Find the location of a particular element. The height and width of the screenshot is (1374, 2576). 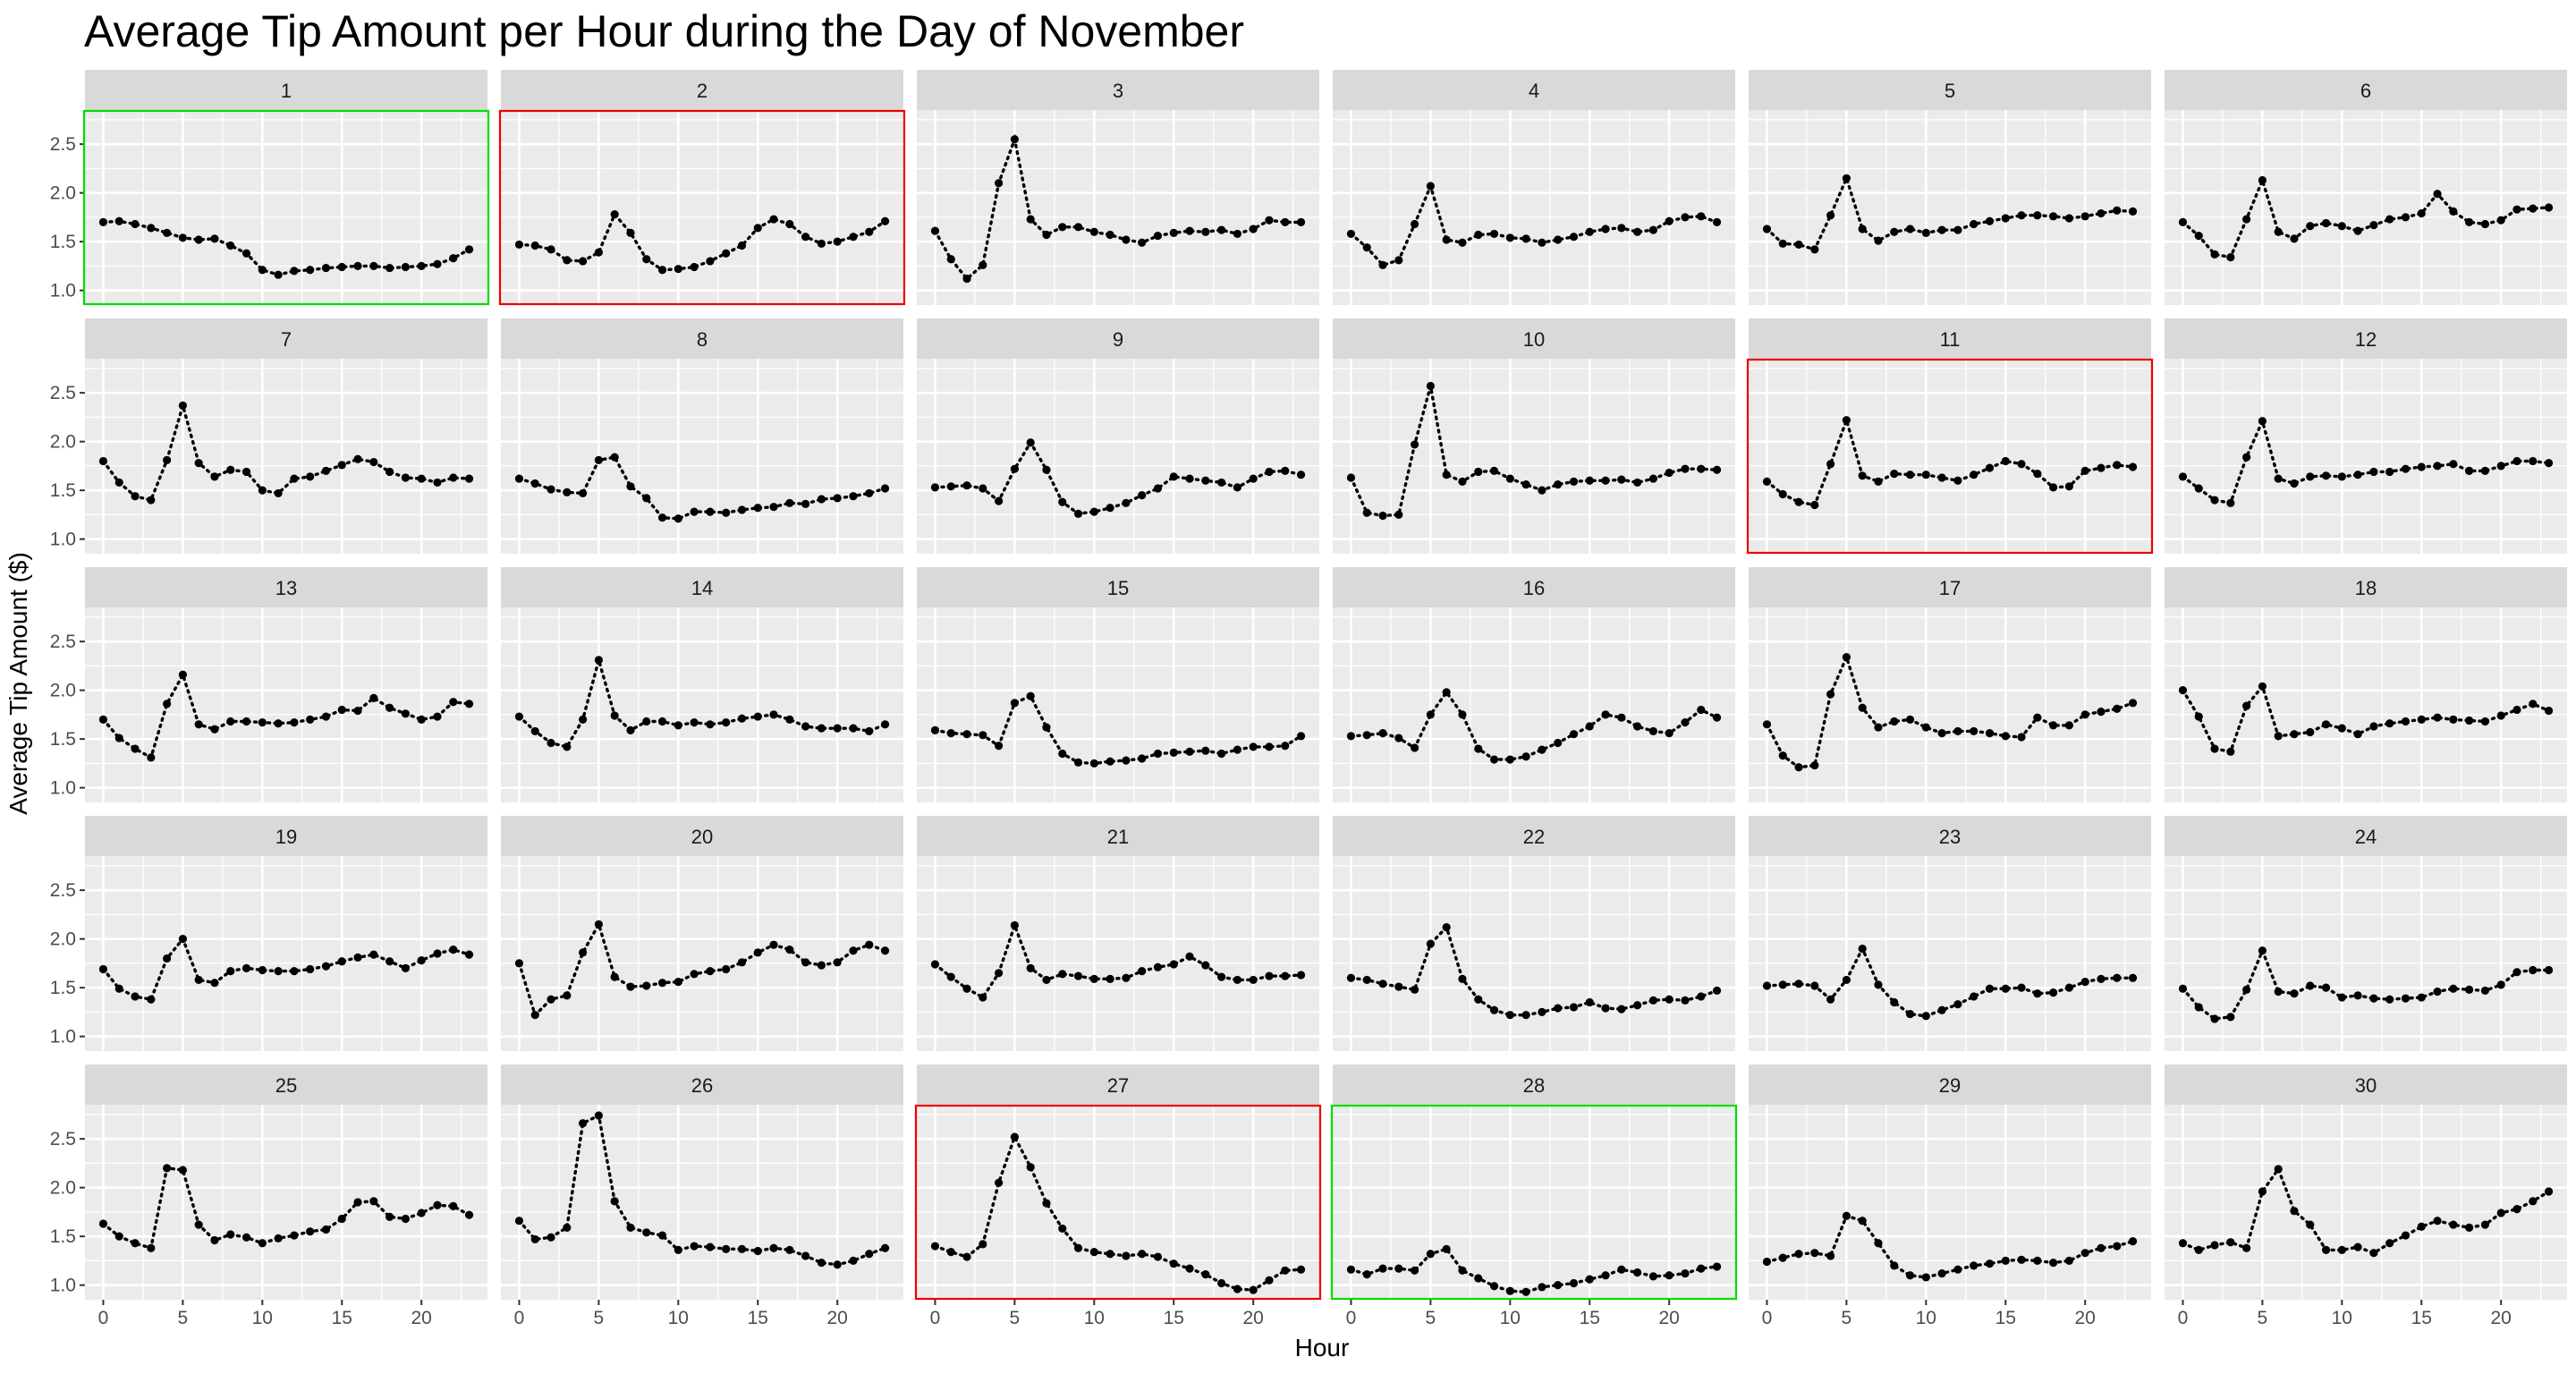

facet-strip-label: 8 is located at coordinates (702, 339).